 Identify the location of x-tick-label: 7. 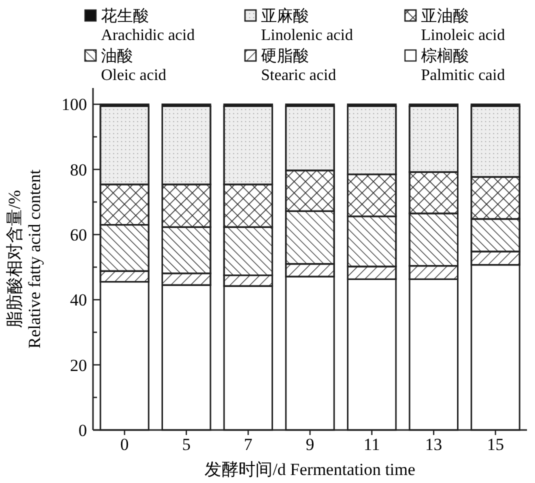
(248, 444).